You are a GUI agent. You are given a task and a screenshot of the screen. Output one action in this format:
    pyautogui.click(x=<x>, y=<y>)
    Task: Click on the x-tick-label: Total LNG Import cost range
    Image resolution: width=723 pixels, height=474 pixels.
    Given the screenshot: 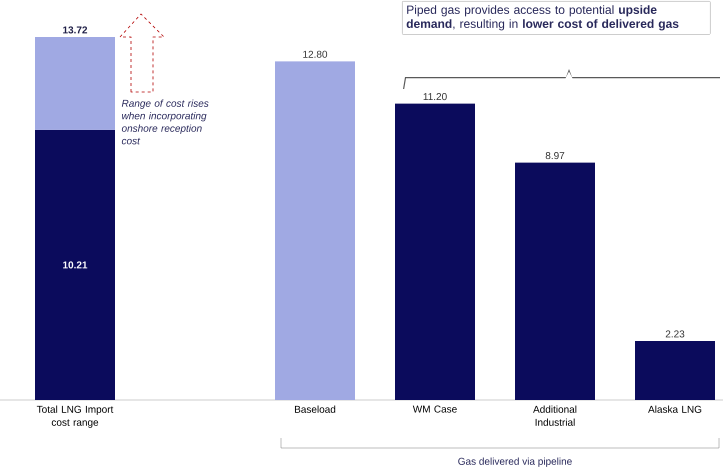 What is the action you would take?
    pyautogui.click(x=75, y=417)
    